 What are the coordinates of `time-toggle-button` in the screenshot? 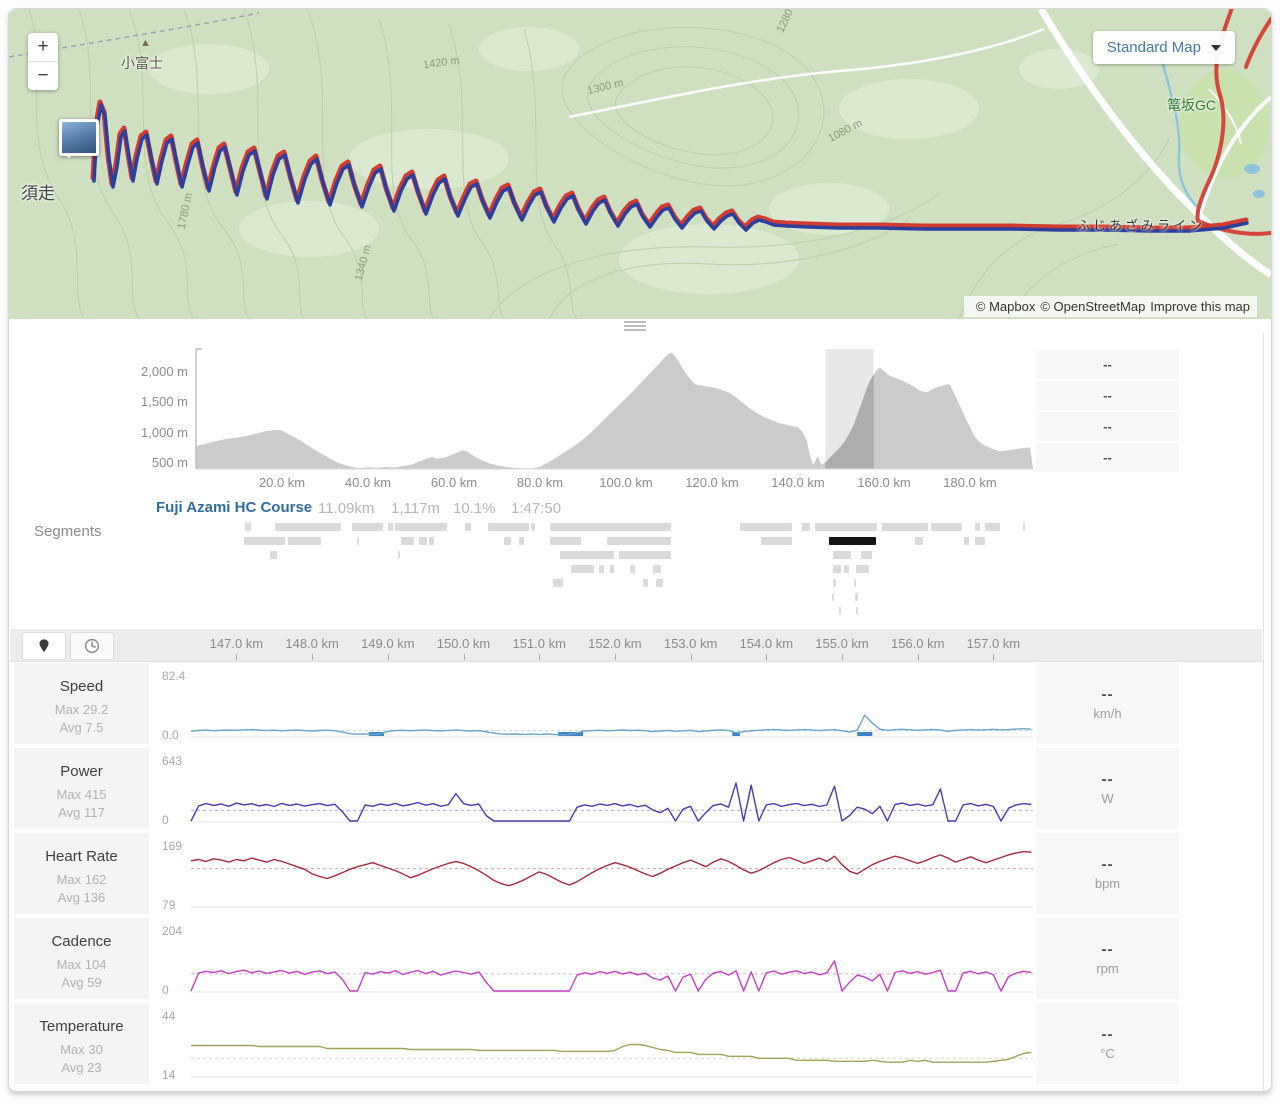 It's located at (92, 646).